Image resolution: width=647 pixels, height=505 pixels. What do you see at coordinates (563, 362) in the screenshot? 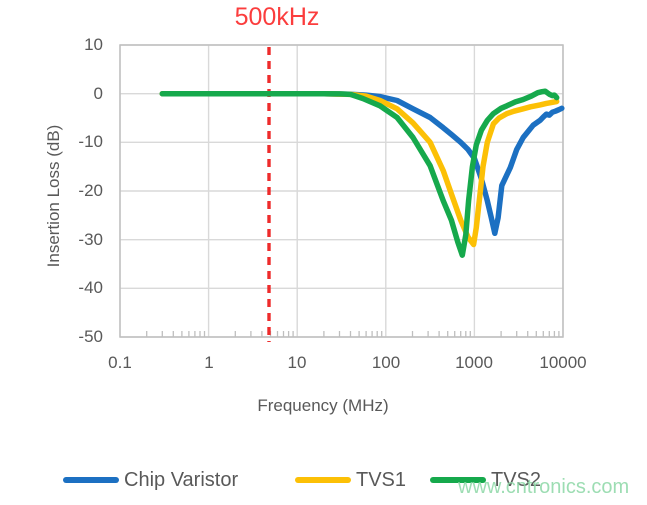
I see `x-tick-label: 10000` at bounding box center [563, 362].